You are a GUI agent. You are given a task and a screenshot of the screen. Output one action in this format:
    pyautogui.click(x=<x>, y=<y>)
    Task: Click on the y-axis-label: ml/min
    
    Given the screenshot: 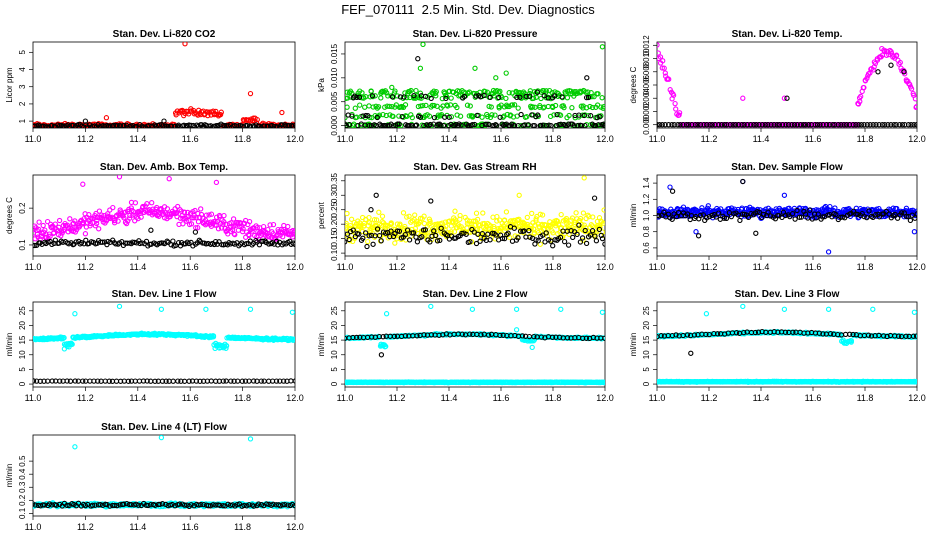 What is the action you would take?
    pyautogui.click(x=321, y=345)
    